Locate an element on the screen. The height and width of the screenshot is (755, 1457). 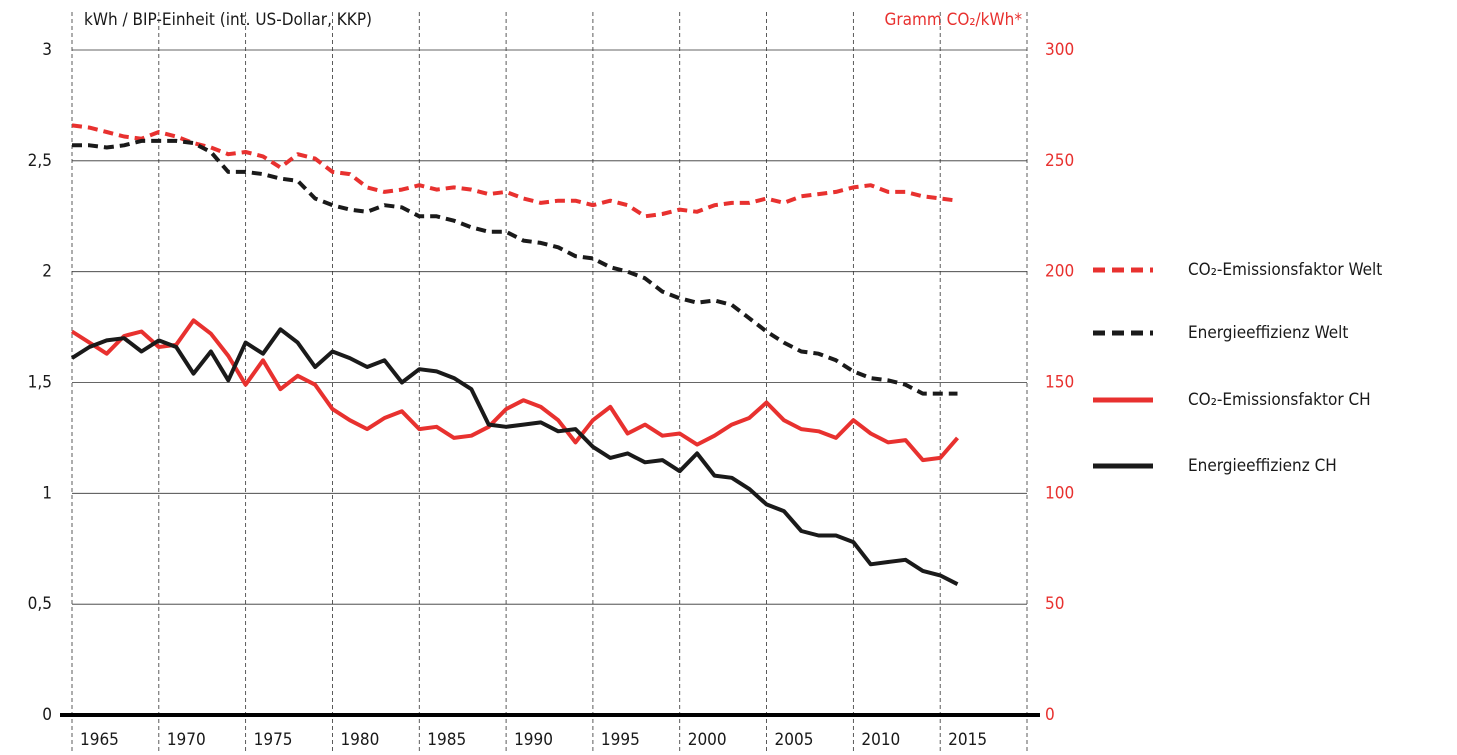
legend-label: CO₂-Emissionsfaktor CH is located at coordinates (1279, 400).